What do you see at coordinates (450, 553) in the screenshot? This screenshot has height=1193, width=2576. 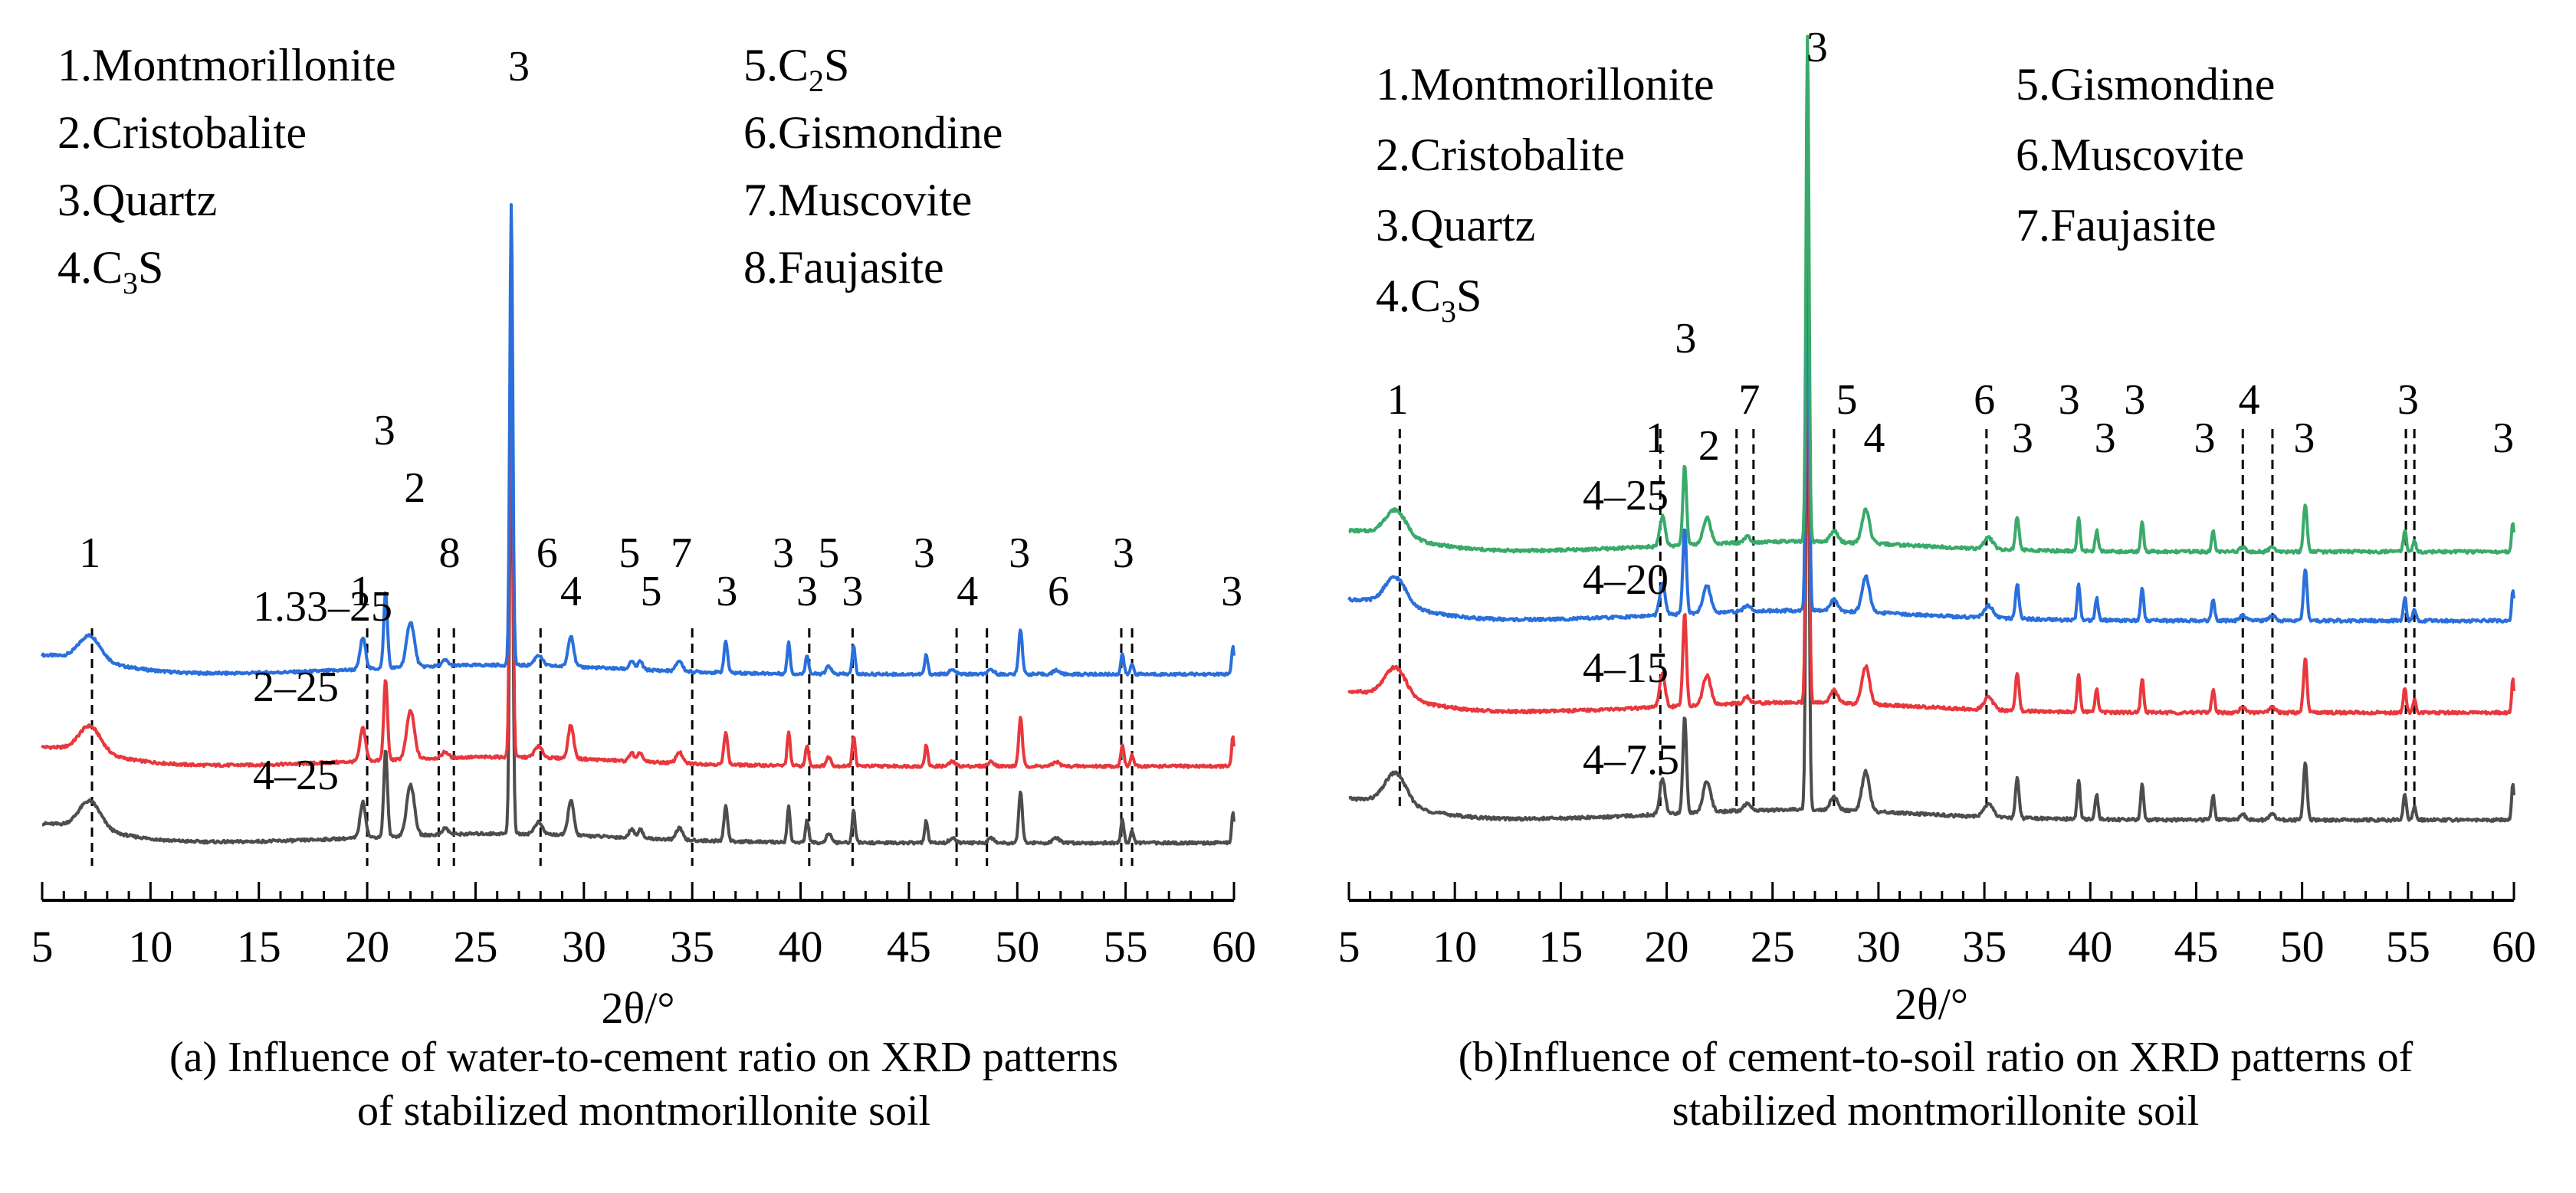 I see `peak-label: 8` at bounding box center [450, 553].